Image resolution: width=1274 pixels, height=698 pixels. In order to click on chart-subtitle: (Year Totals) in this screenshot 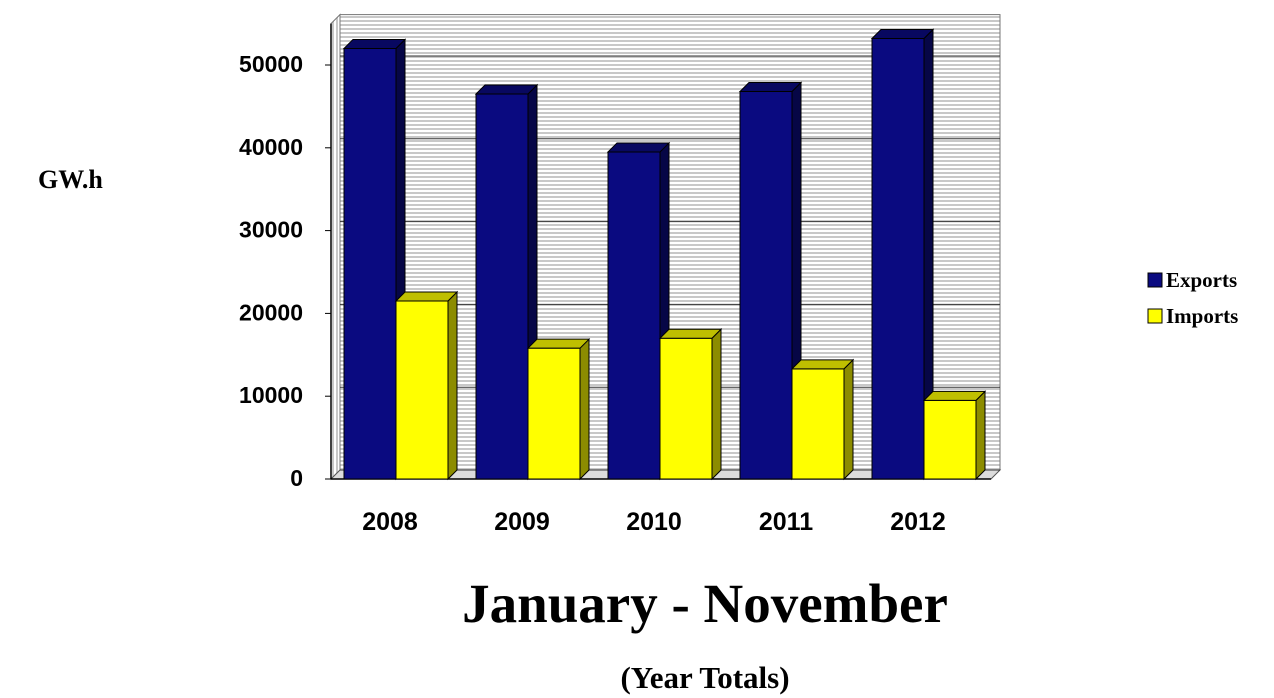, I will do `click(705, 677)`.